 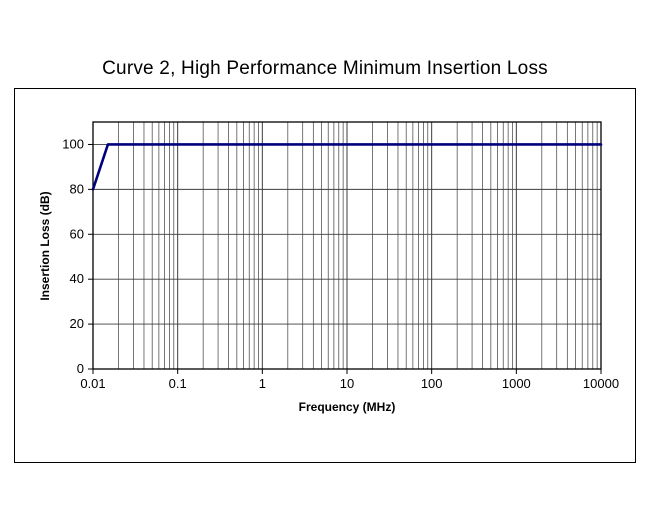 What do you see at coordinates (77, 233) in the screenshot?
I see `svg-text: 60` at bounding box center [77, 233].